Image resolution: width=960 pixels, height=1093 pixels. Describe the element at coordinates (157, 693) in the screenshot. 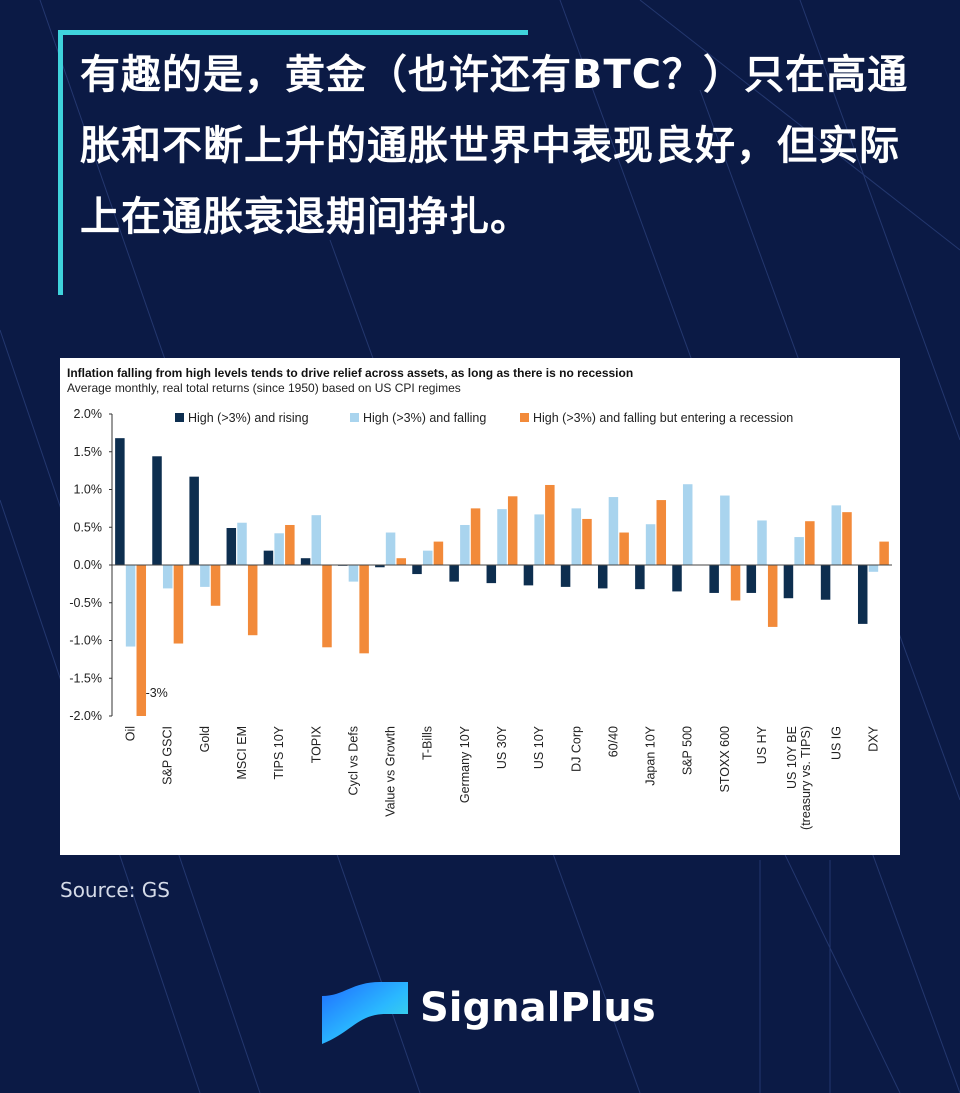

I see `annotation-label: -3%` at that location.